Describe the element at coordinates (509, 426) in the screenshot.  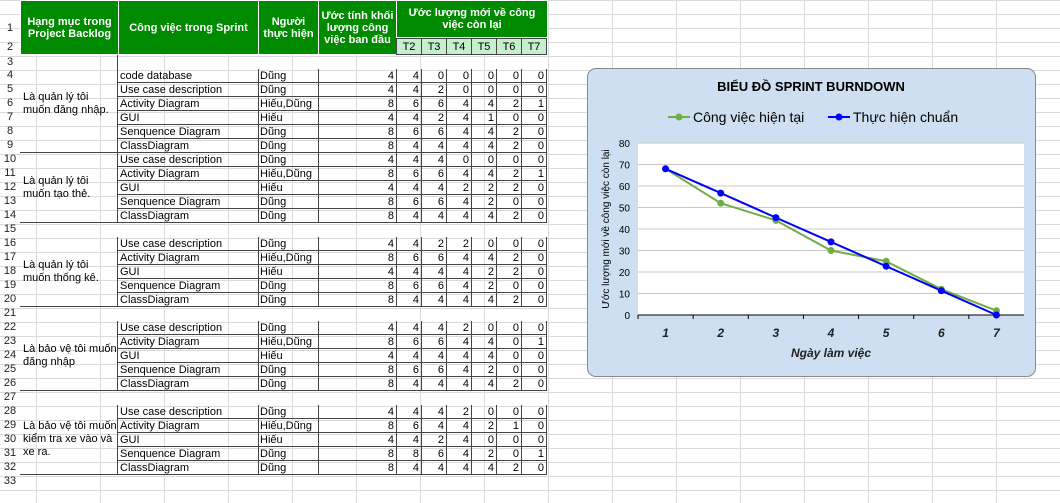
I see `remaining-cell-t6: 1` at that location.